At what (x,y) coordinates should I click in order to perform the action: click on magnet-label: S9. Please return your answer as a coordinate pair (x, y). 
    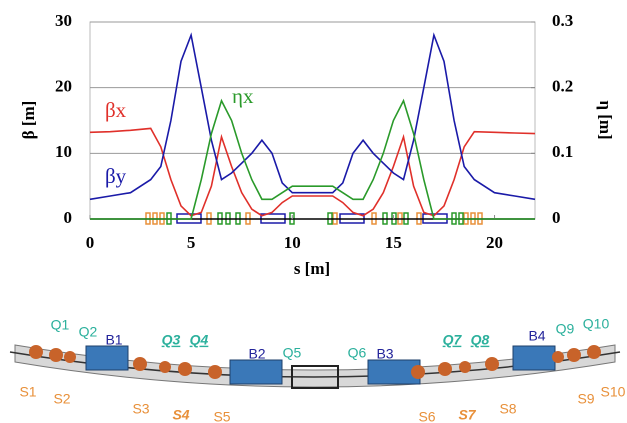
    Looking at the image, I should click on (585, 399).